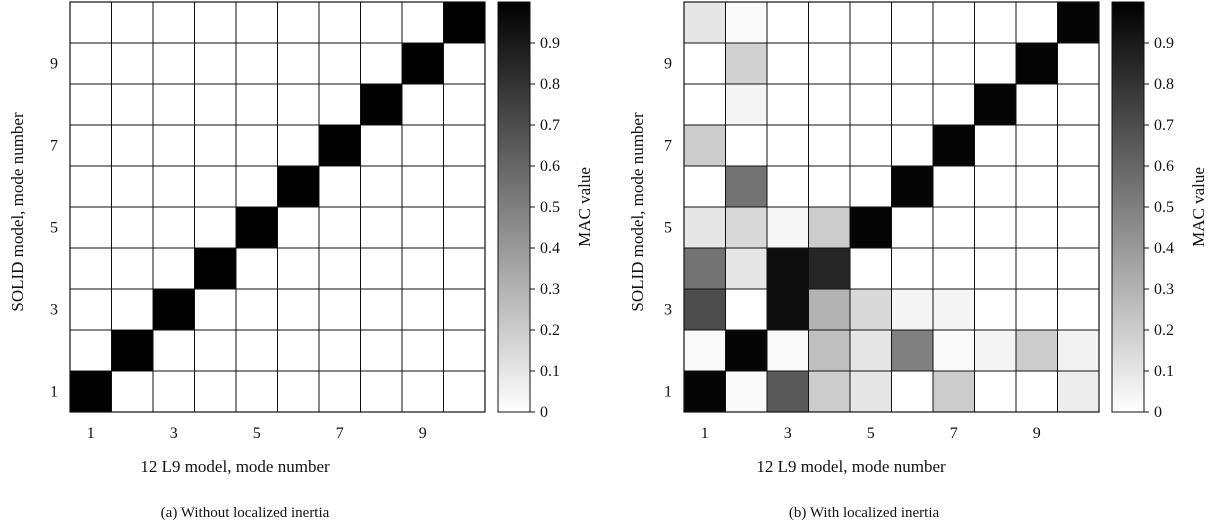  What do you see at coordinates (1164, 166) in the screenshot?
I see `colorbar-tick-label: 0.6` at bounding box center [1164, 166].